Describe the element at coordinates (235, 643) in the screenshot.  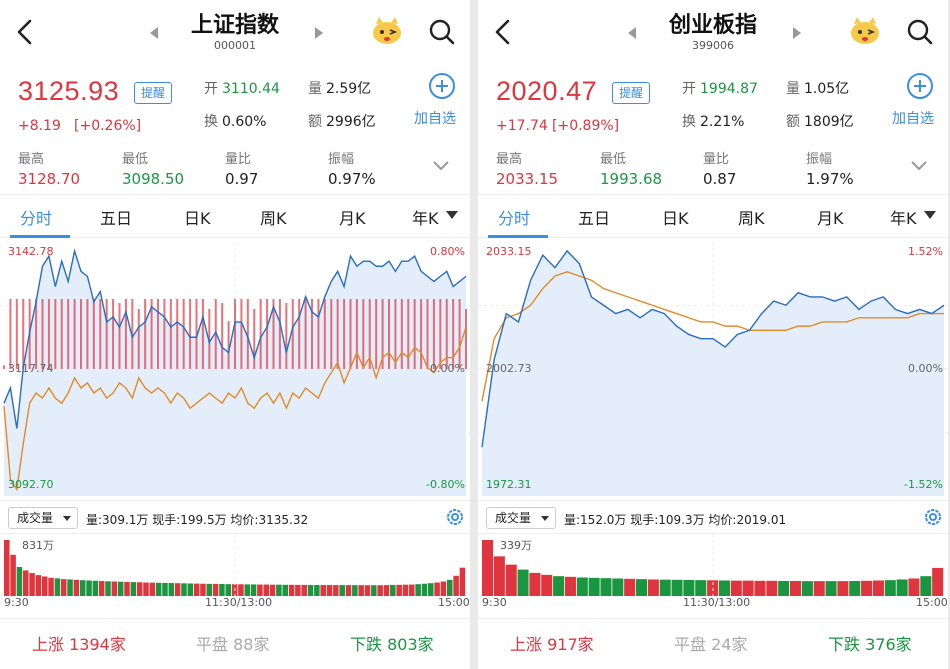
I see `breadth-bar: 上涨 1394家 平盘 88家 下跌 803家` at that location.